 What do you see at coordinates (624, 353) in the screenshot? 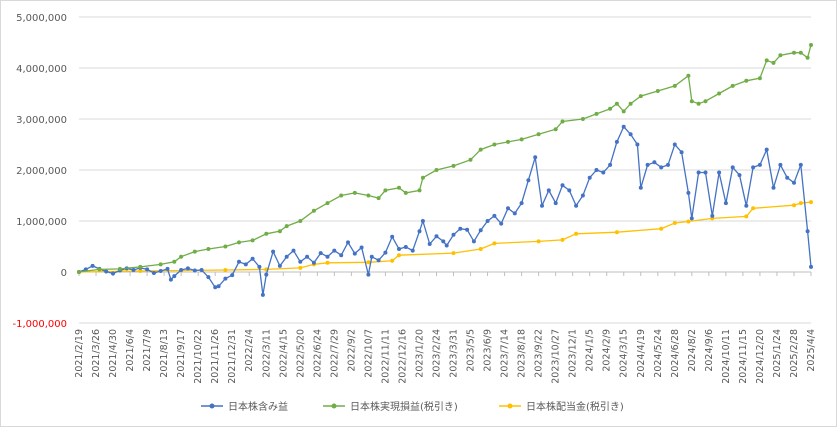
I see `x-tick-label: 2024/3/15` at bounding box center [624, 353].